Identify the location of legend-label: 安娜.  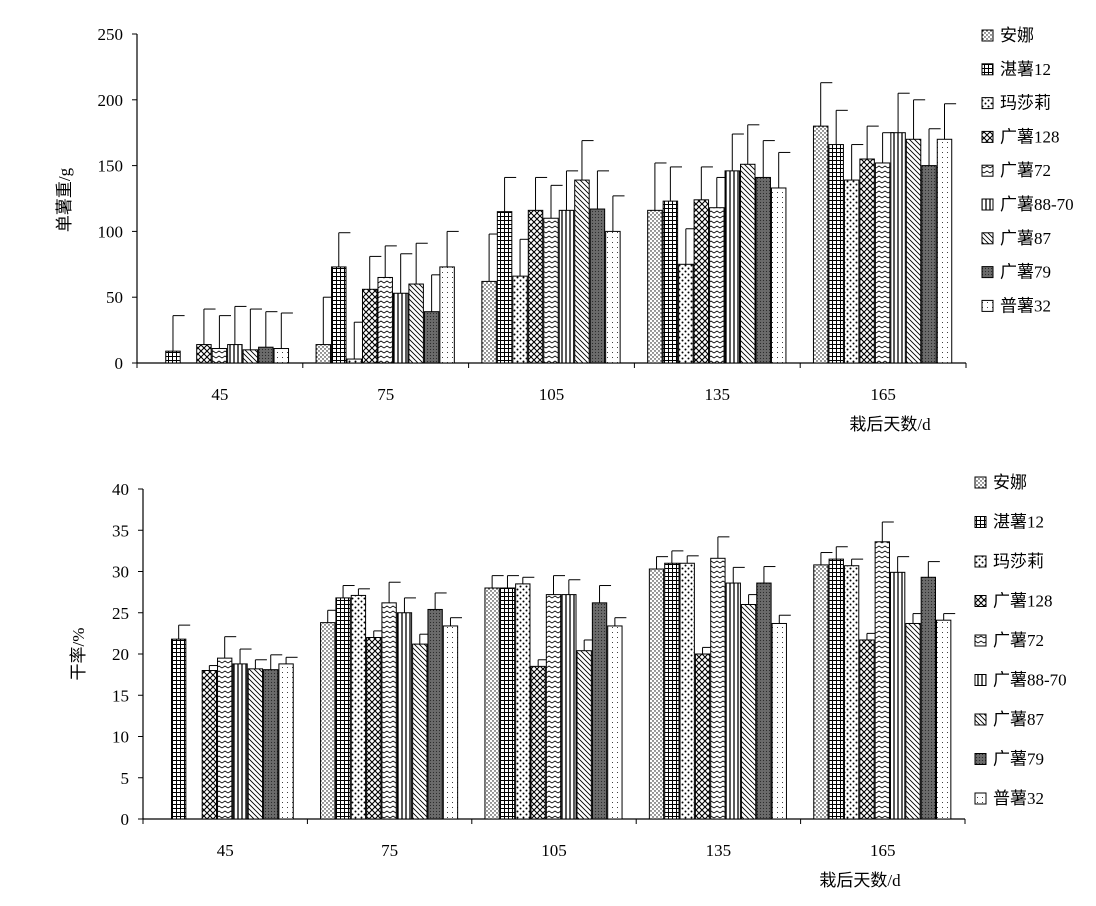
(1017, 35).